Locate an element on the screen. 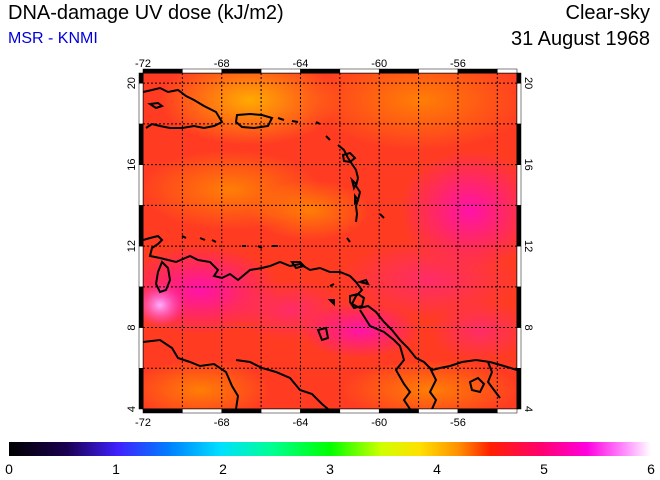 This screenshot has width=660, height=480. latitude-label-right: 16 is located at coordinates (528, 165).